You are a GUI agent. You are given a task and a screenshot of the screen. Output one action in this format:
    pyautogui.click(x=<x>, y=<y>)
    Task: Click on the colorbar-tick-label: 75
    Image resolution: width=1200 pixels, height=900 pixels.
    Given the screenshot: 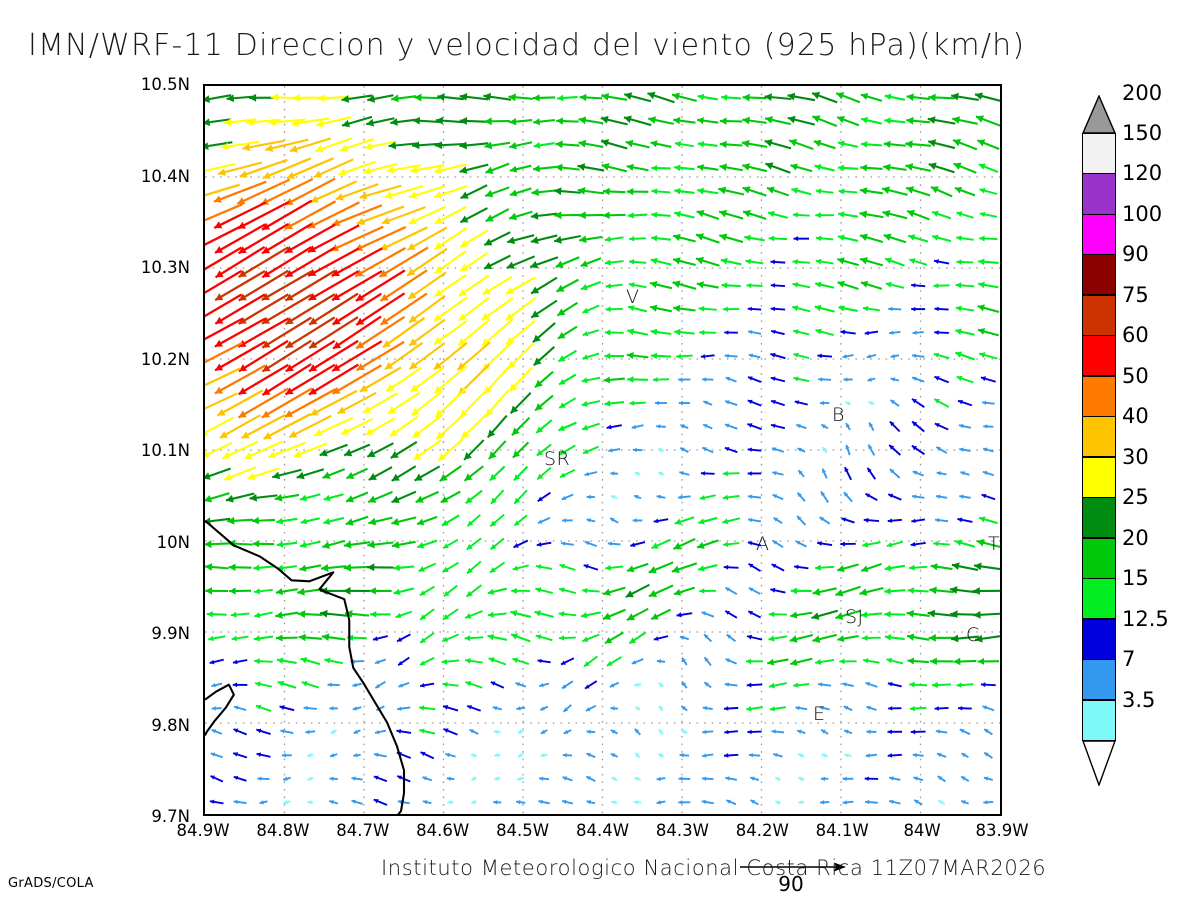 What is the action you would take?
    pyautogui.click(x=1135, y=294)
    